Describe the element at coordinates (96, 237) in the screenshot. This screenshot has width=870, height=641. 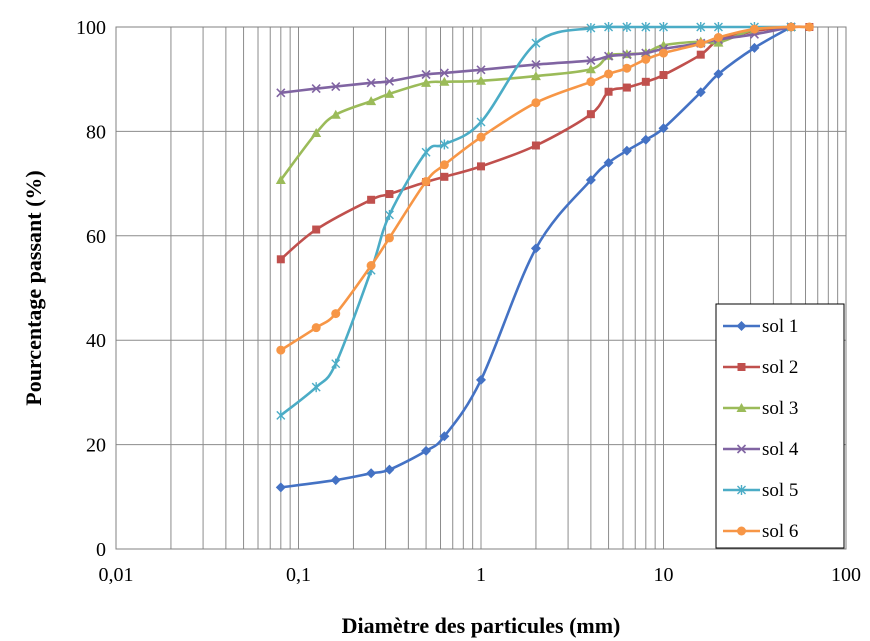
I see `y-tick-label: 60` at that location.